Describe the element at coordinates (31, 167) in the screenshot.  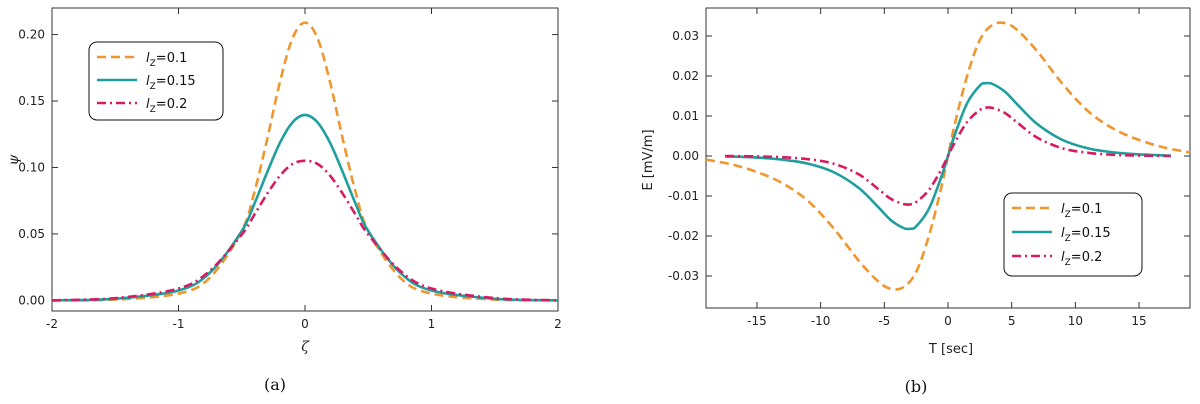
I see `y-tick-label: 0.10` at that location.